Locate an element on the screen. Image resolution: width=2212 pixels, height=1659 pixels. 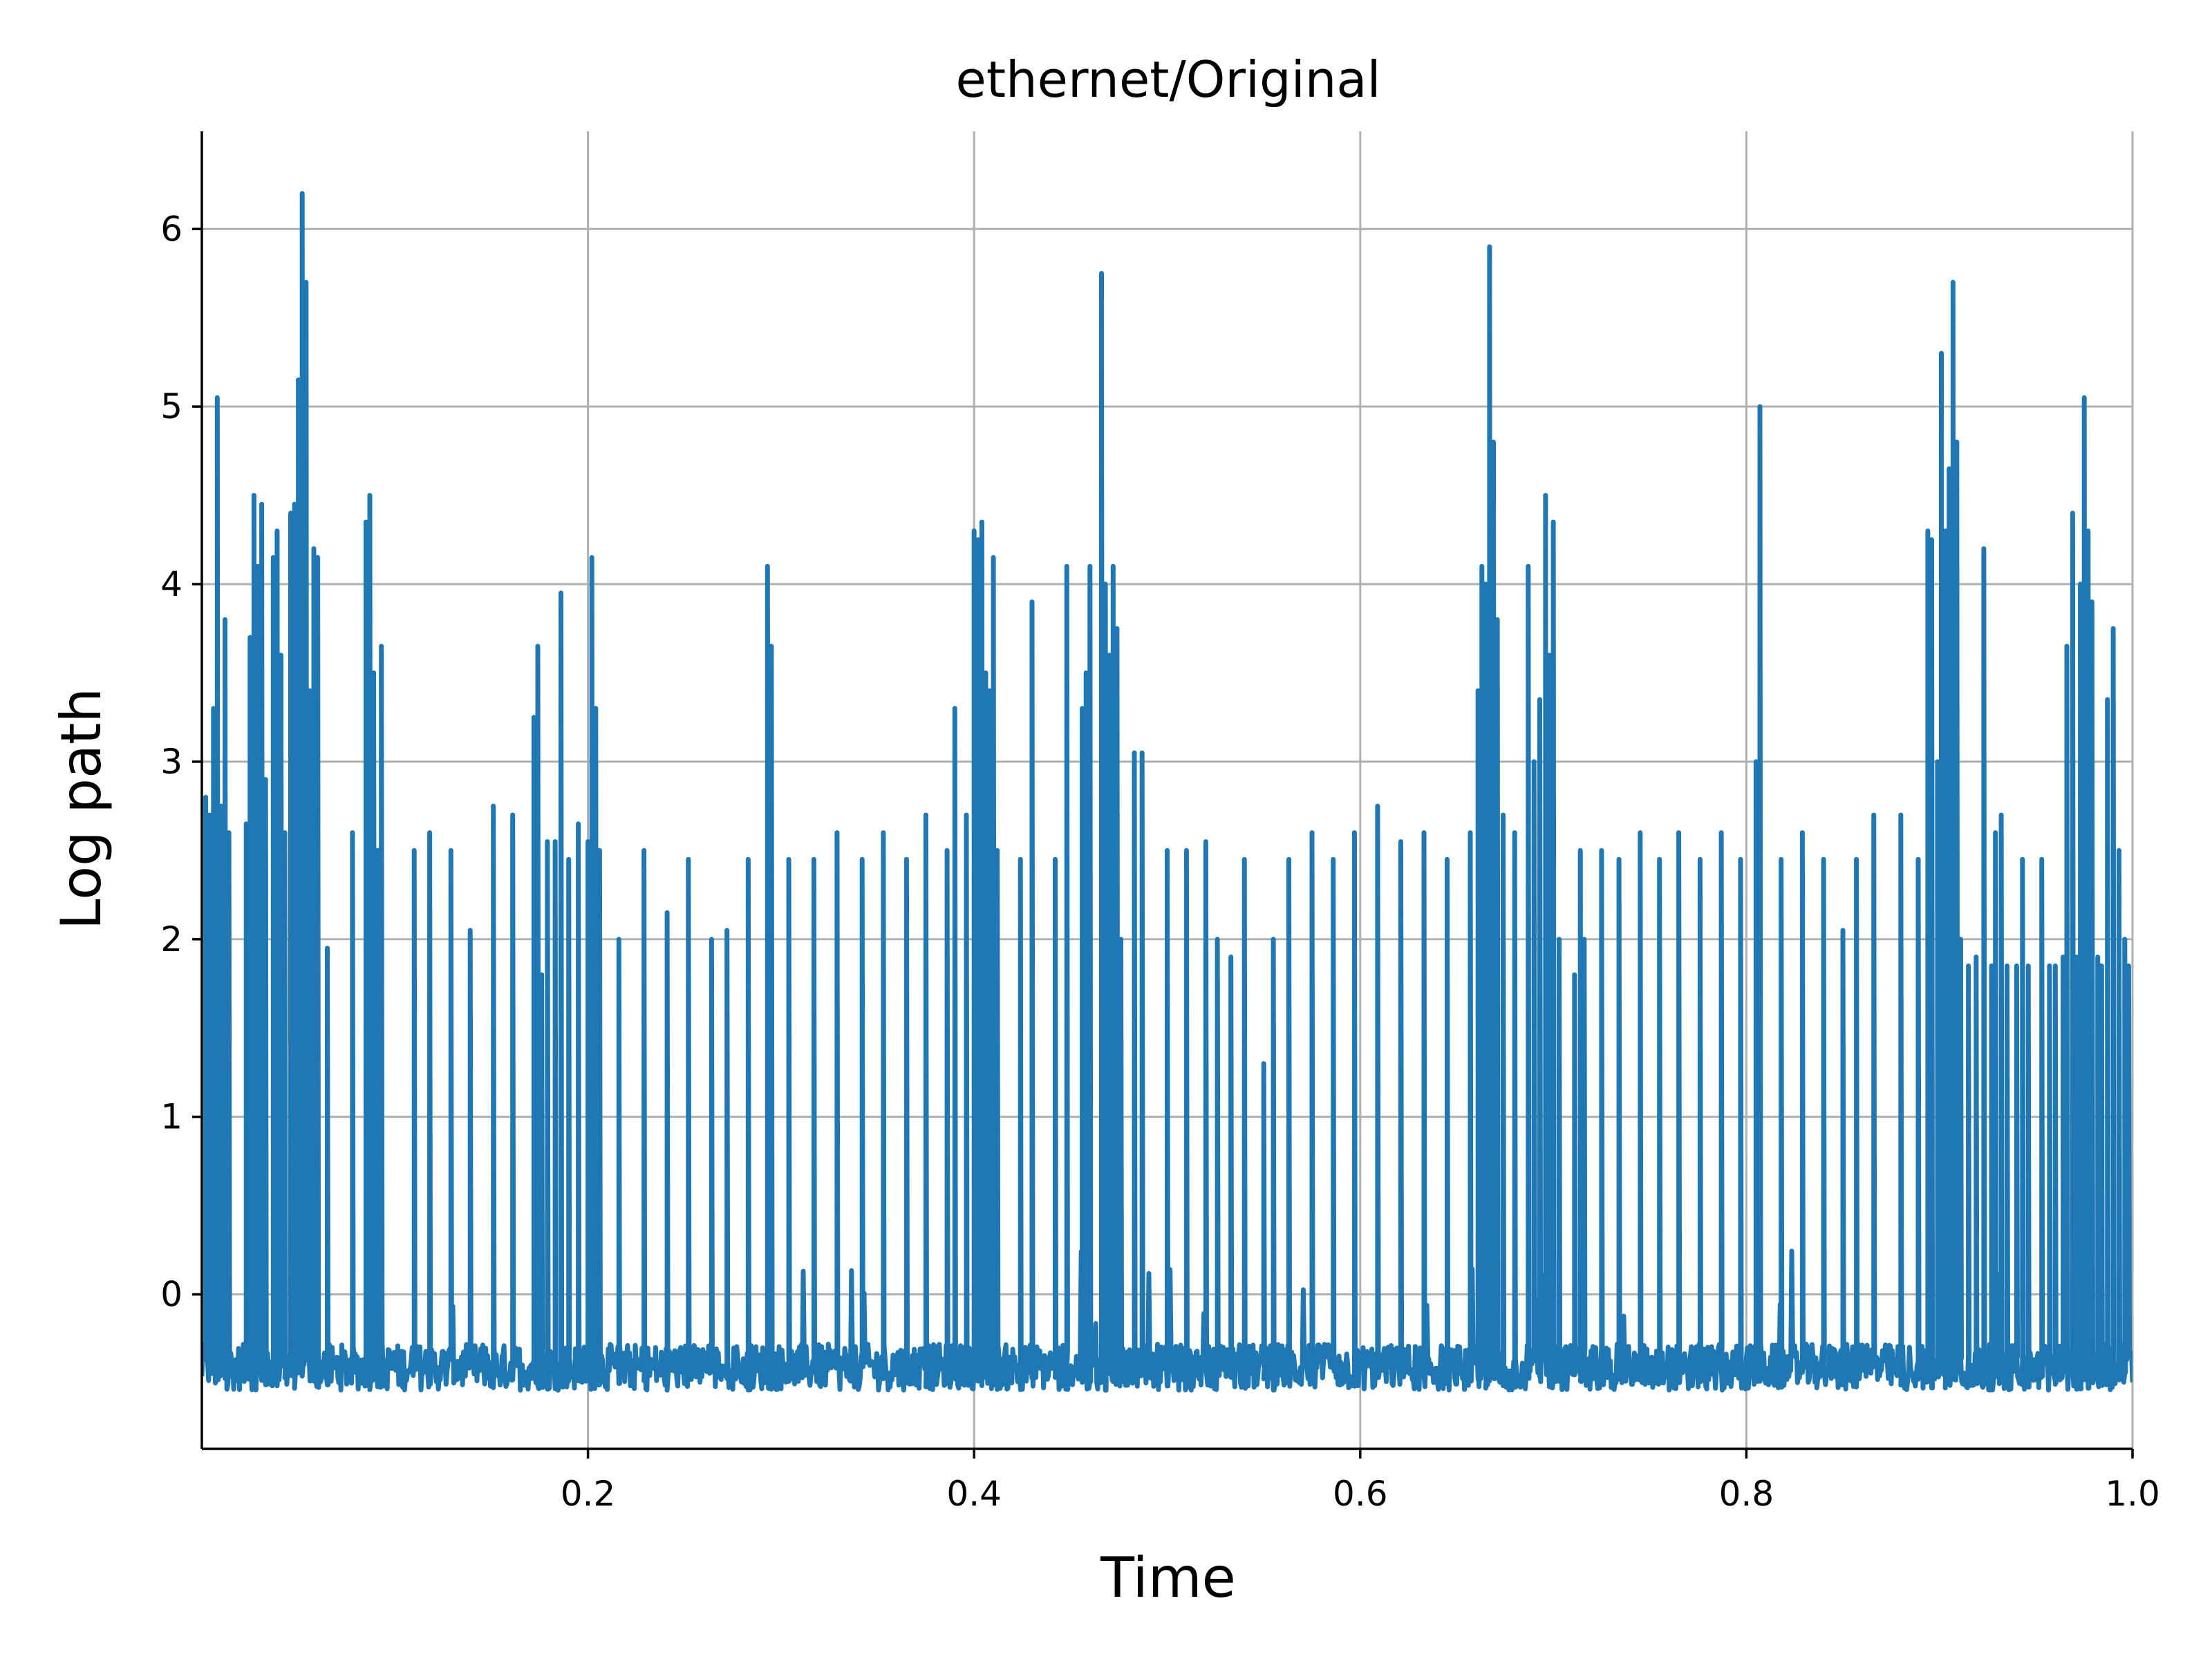
y-tick-label: 4 is located at coordinates (171, 584).